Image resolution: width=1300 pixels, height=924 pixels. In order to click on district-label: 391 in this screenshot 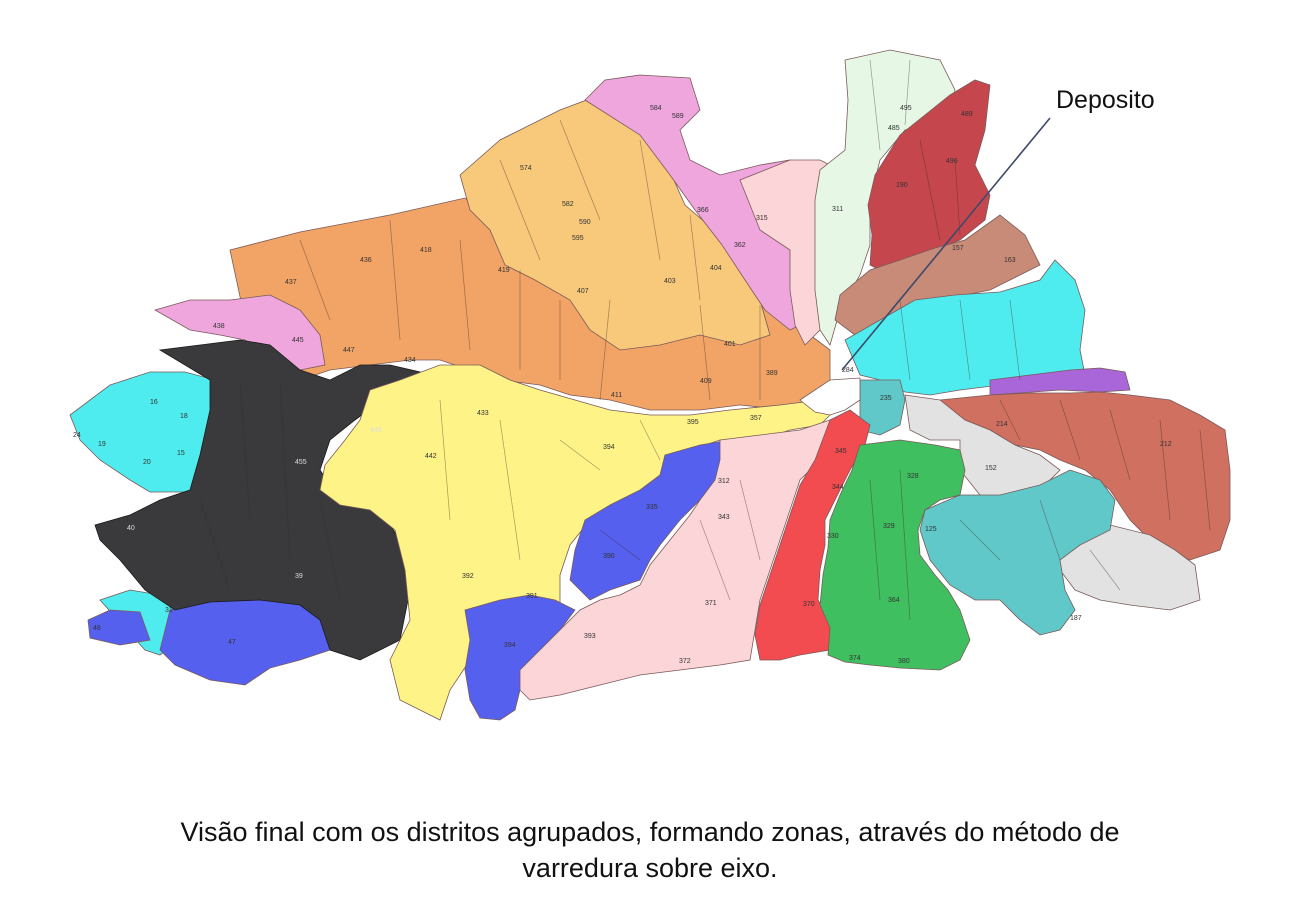, I will do `click(532, 596)`.